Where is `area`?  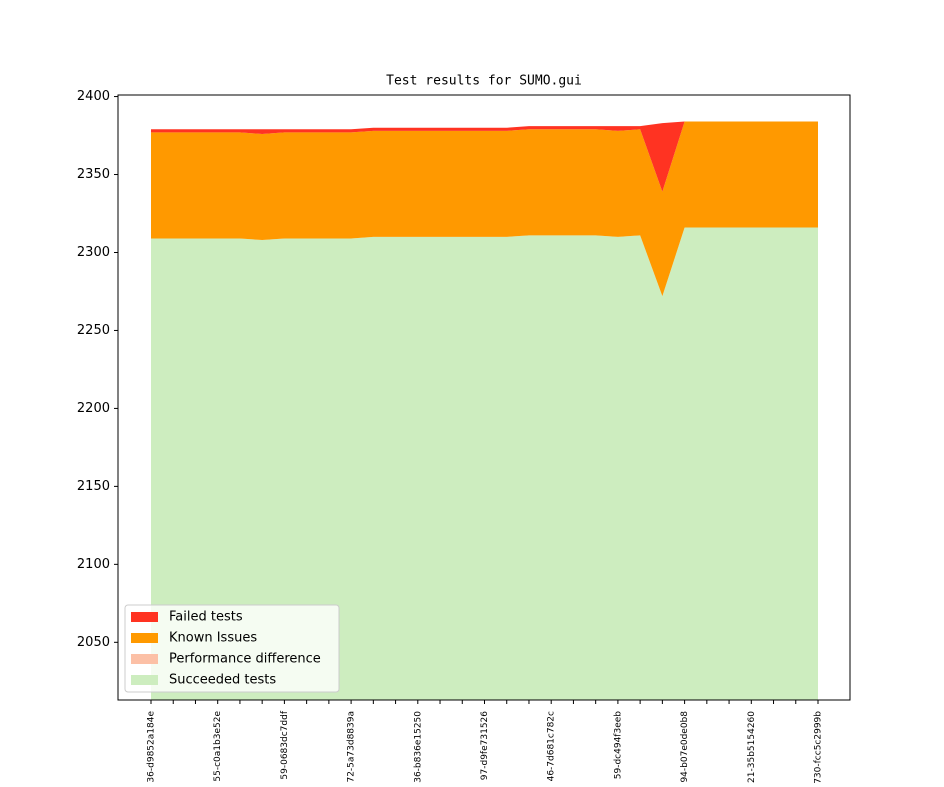
area is located at coordinates (484, 156).